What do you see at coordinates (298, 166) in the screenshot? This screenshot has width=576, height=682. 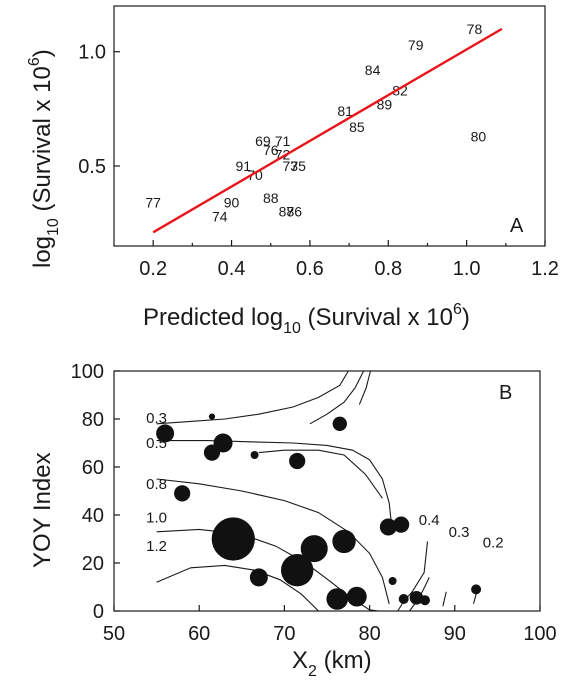 I see `point-label-75: 75` at bounding box center [298, 166].